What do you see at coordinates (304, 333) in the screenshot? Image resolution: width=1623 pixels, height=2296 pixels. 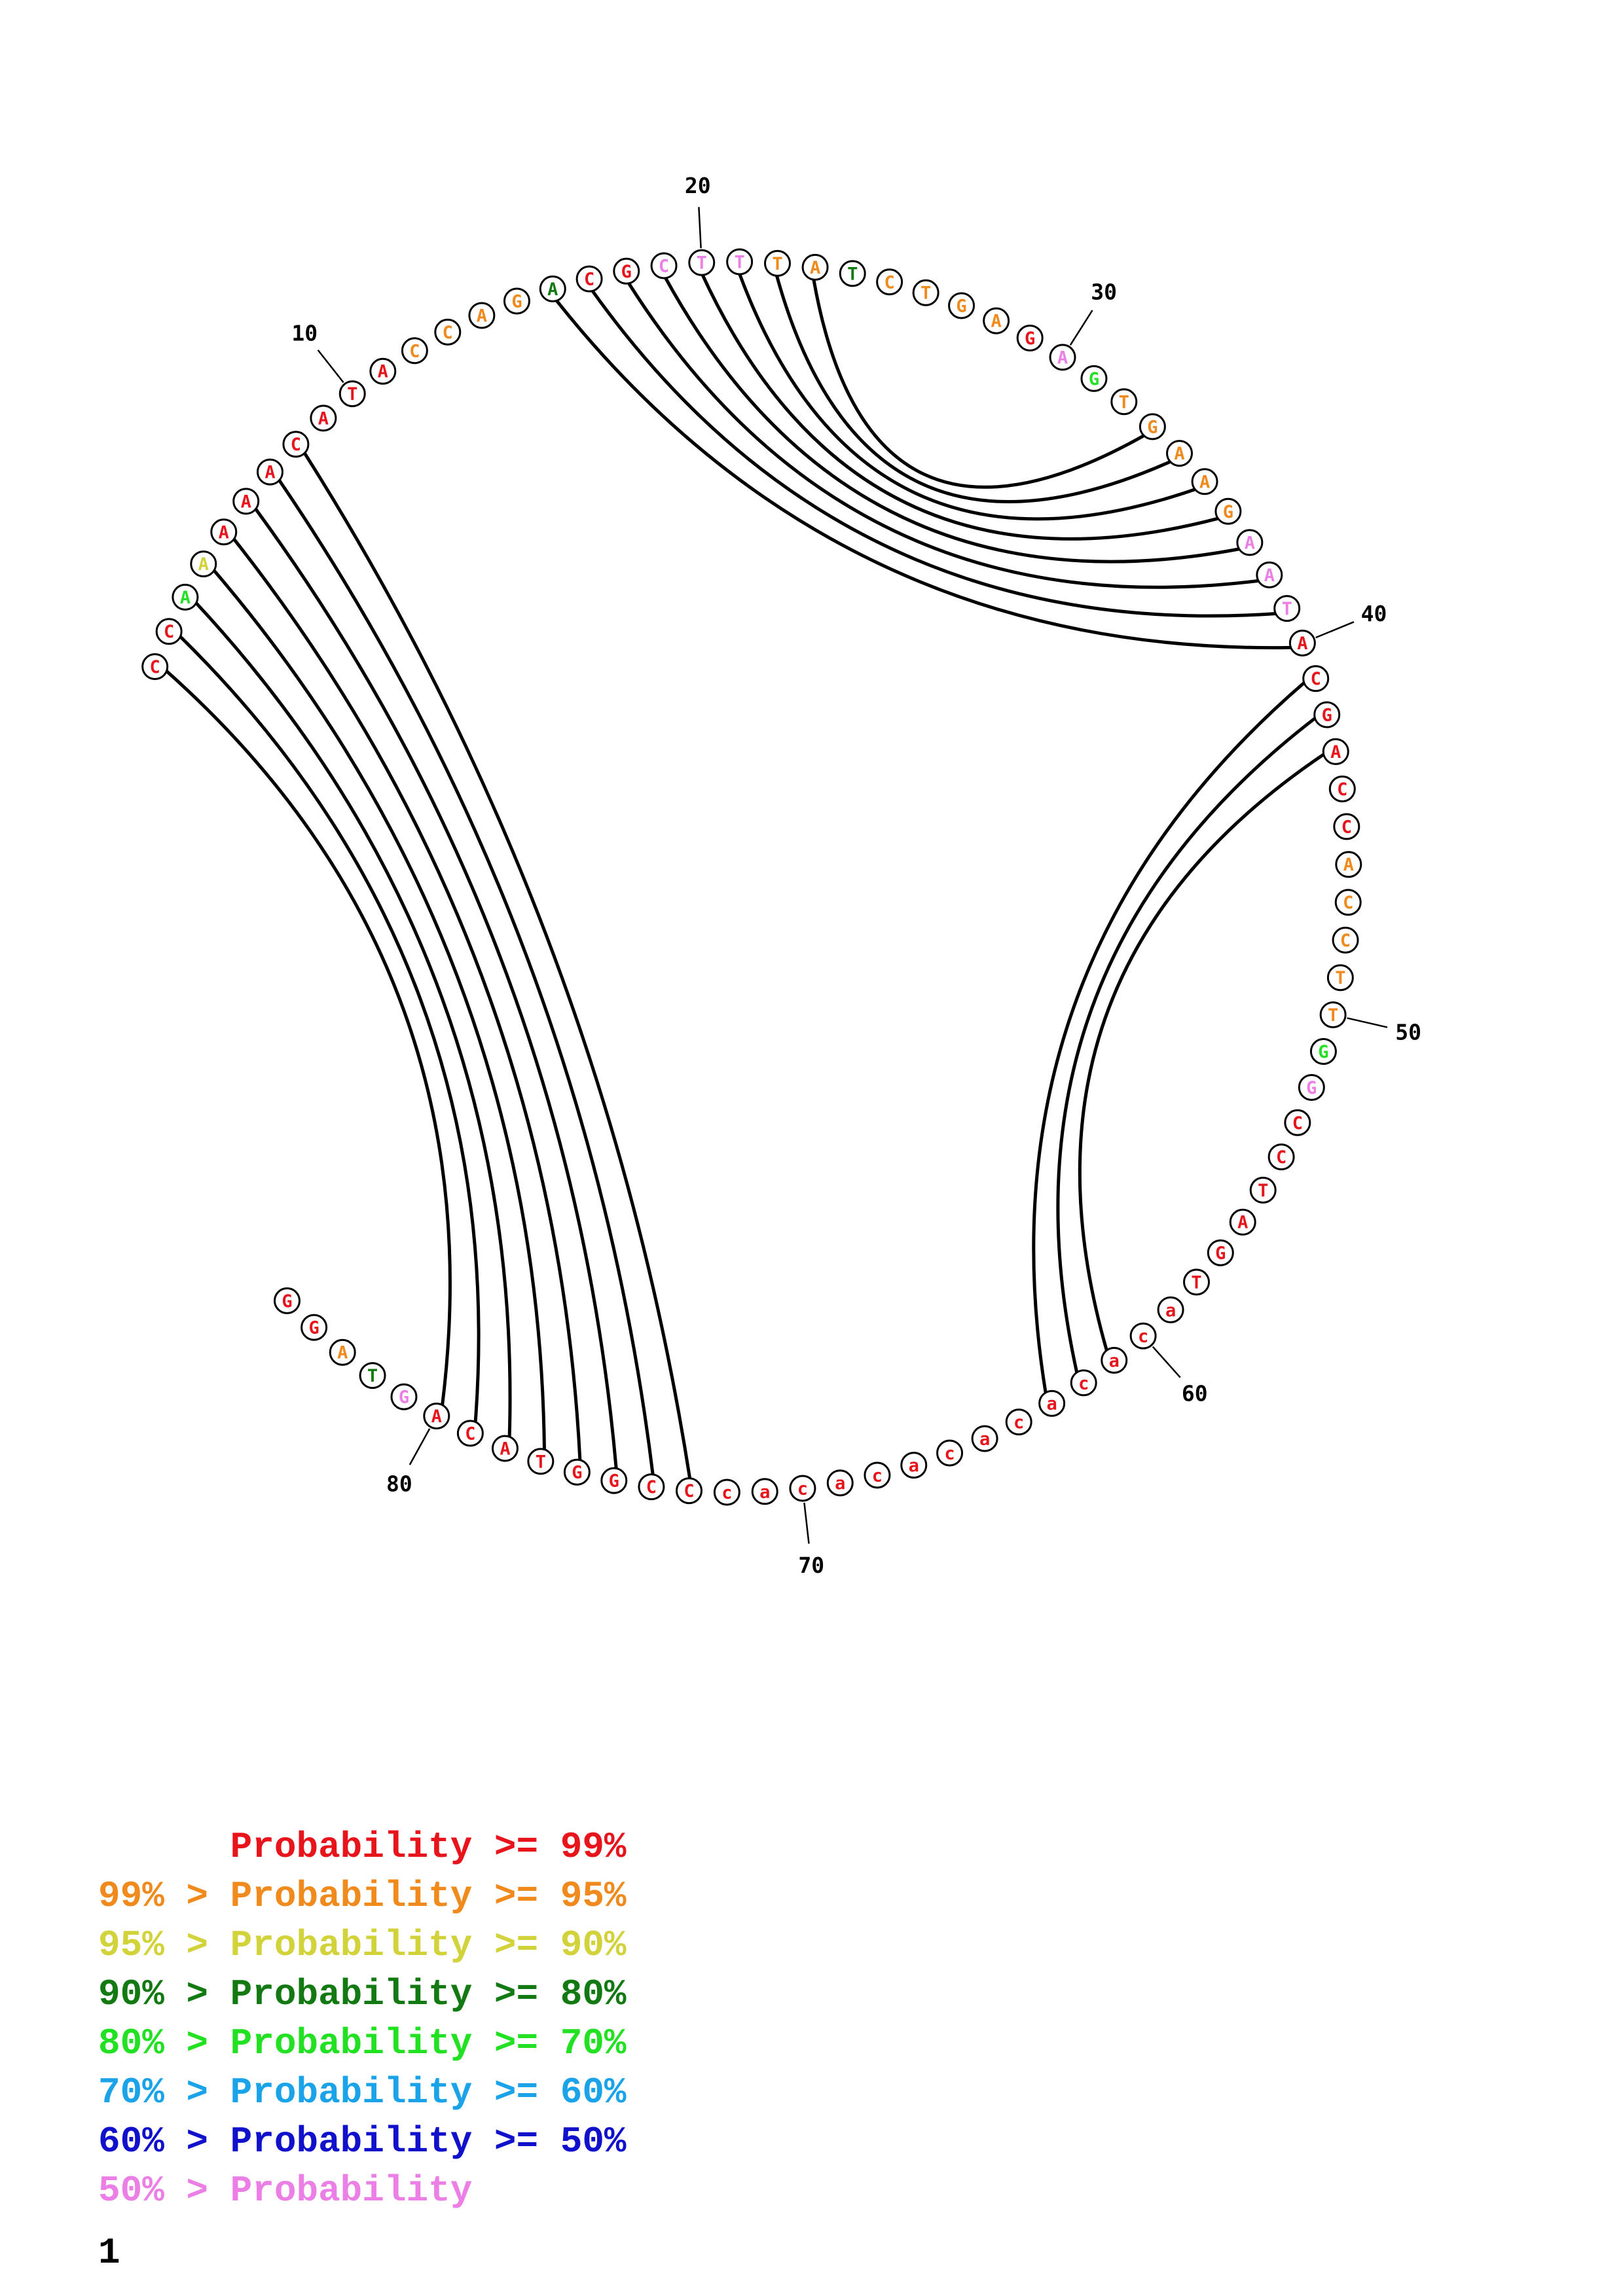 I see `position-label: 10` at bounding box center [304, 333].